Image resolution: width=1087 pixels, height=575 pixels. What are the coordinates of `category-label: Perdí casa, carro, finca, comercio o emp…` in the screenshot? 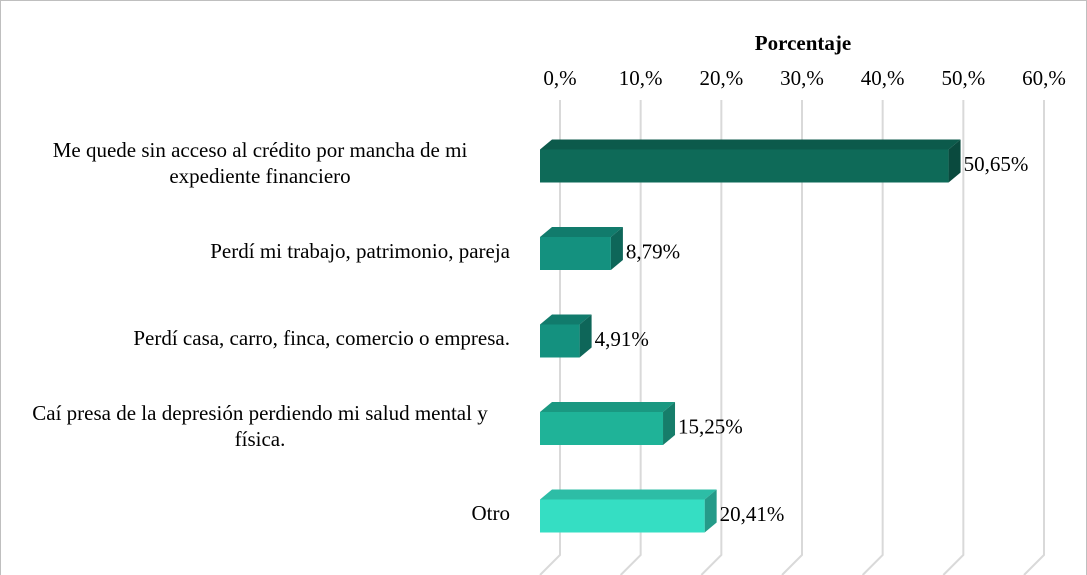 It's located at (321, 338).